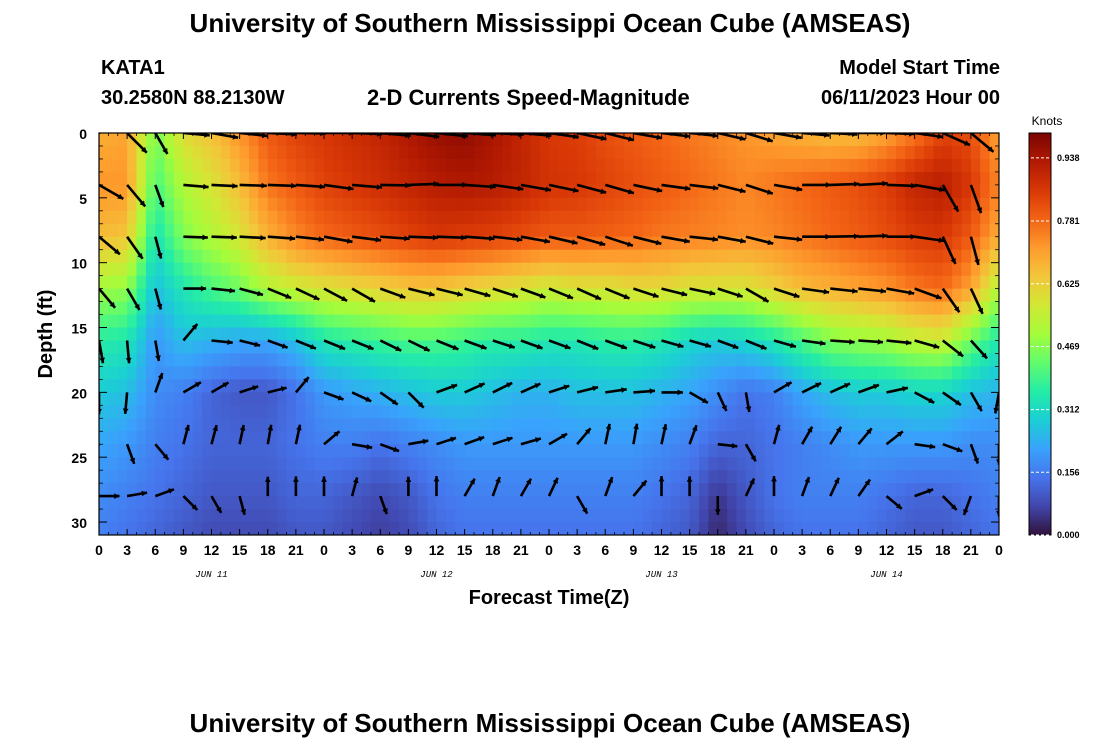  I want to click on day-label: JUN 13, so click(661, 575).